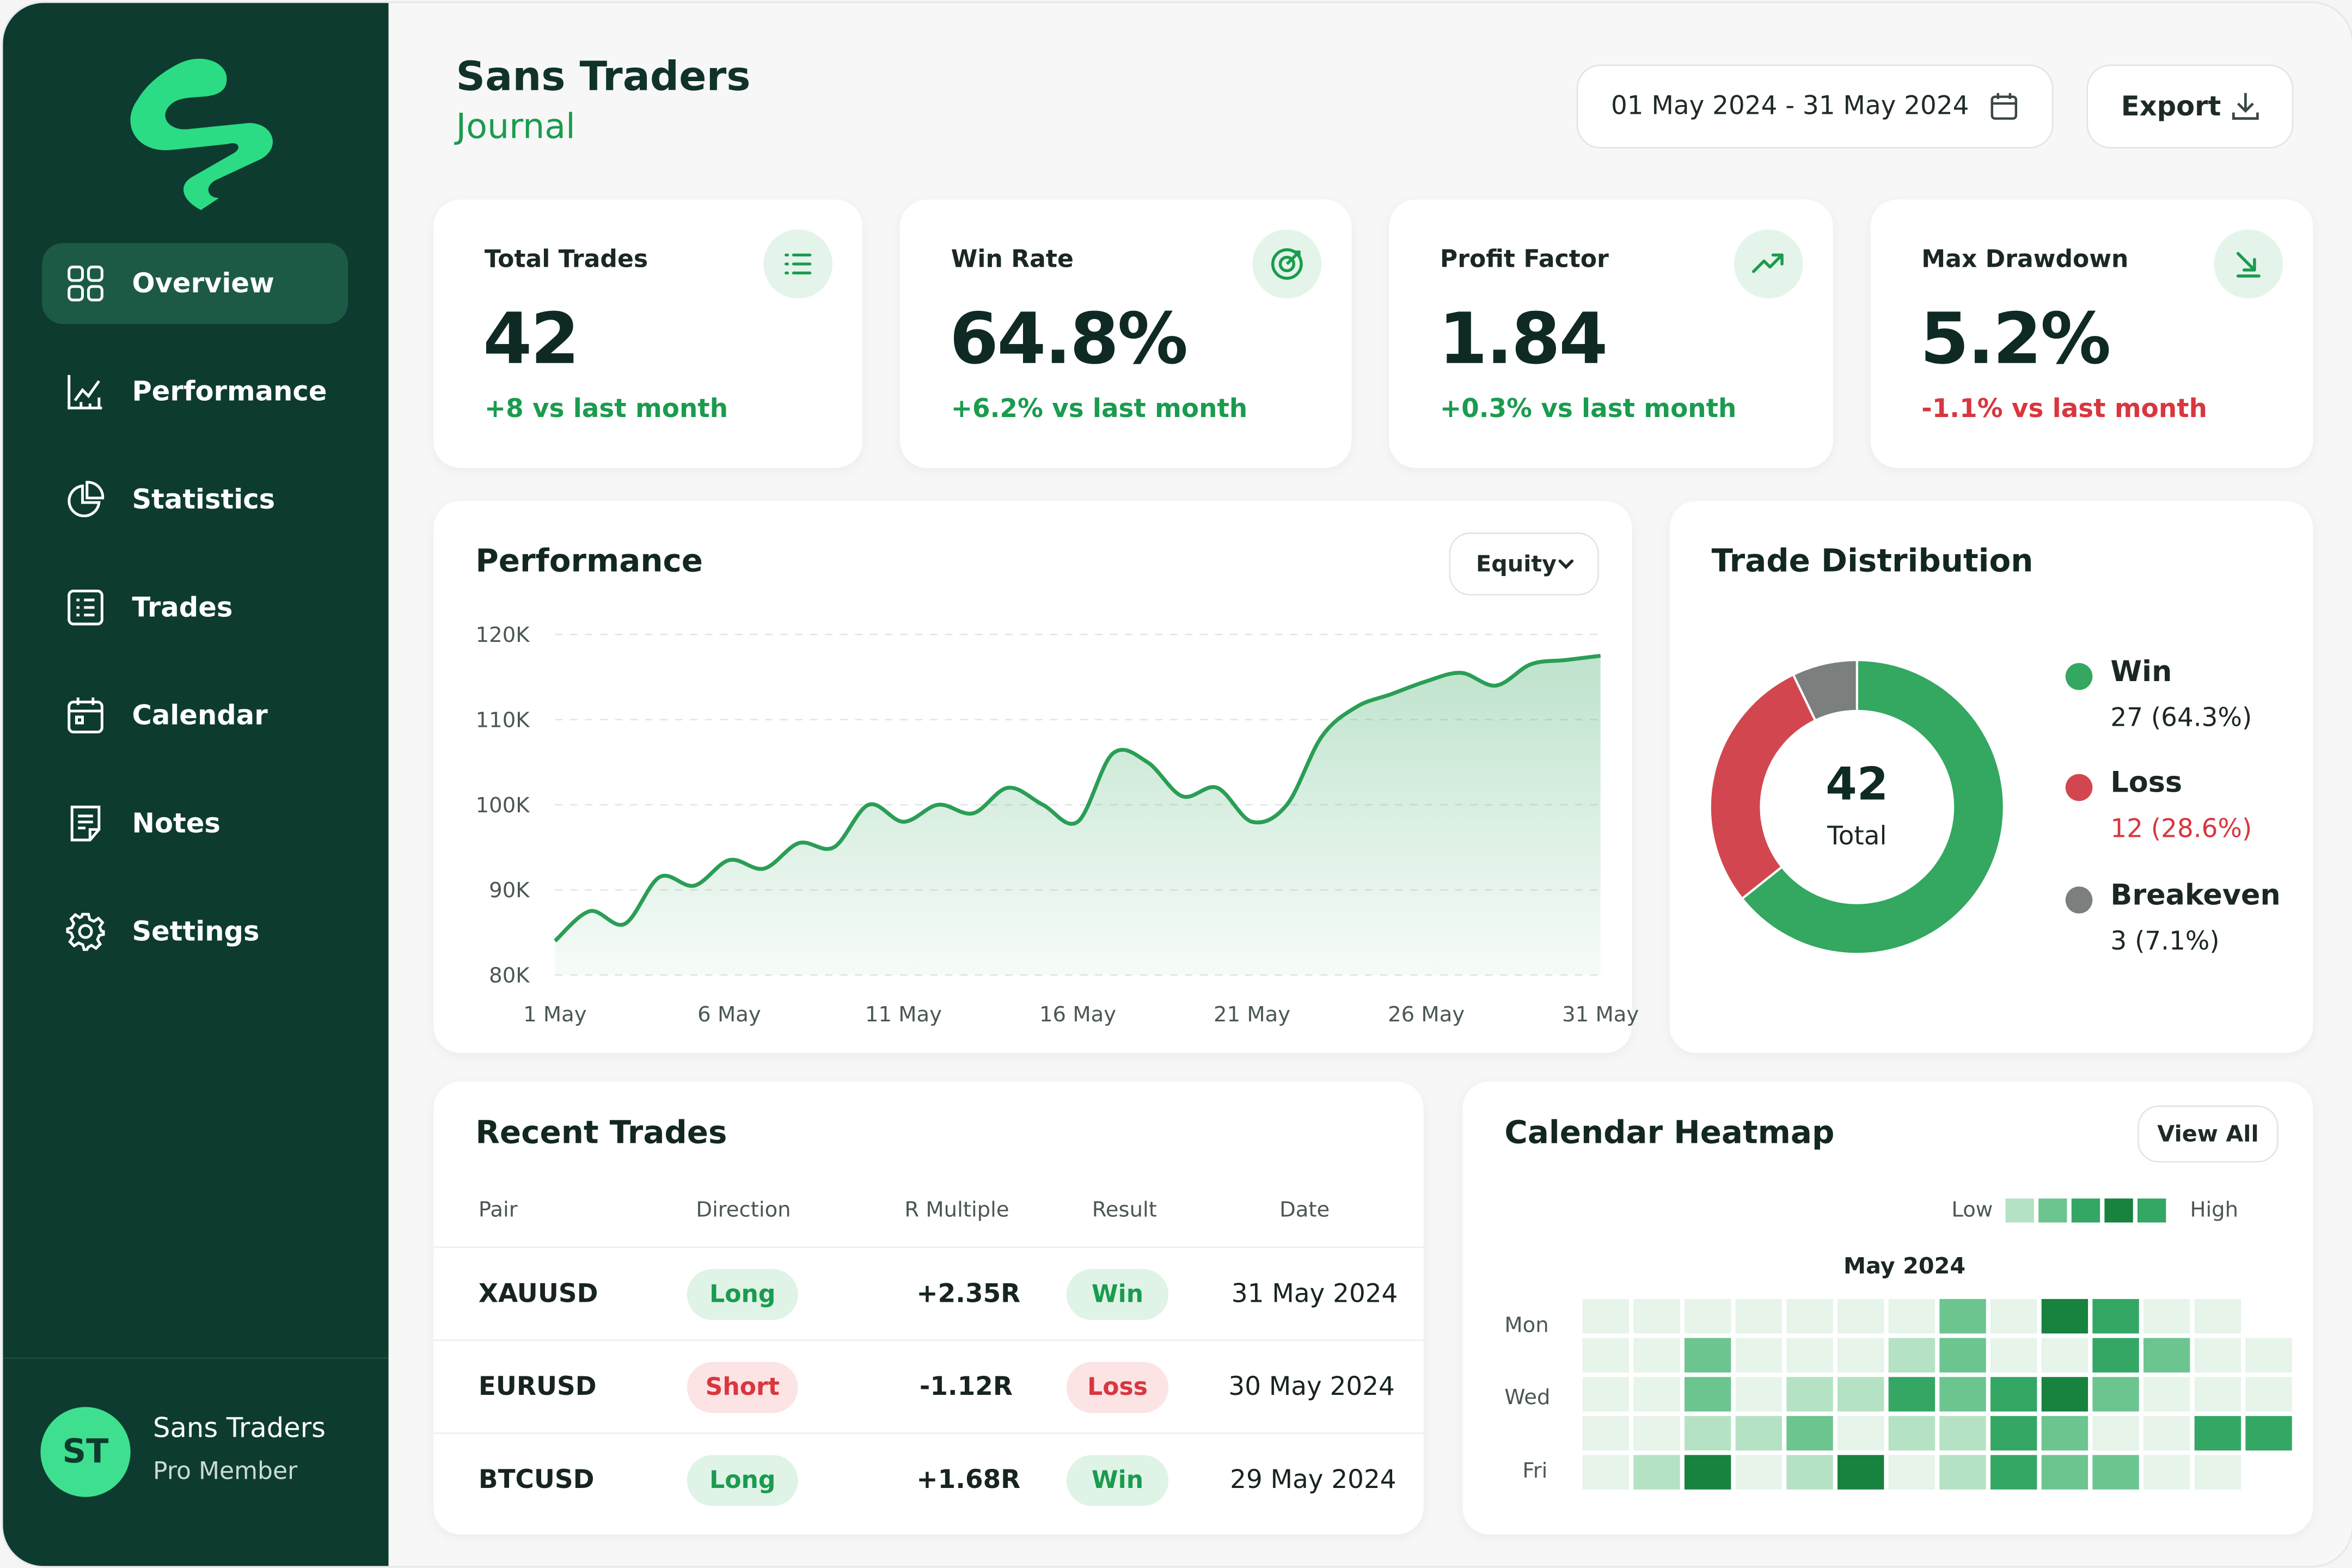 This screenshot has width=2352, height=1568. I want to click on export-button: Export, so click(2190, 106).